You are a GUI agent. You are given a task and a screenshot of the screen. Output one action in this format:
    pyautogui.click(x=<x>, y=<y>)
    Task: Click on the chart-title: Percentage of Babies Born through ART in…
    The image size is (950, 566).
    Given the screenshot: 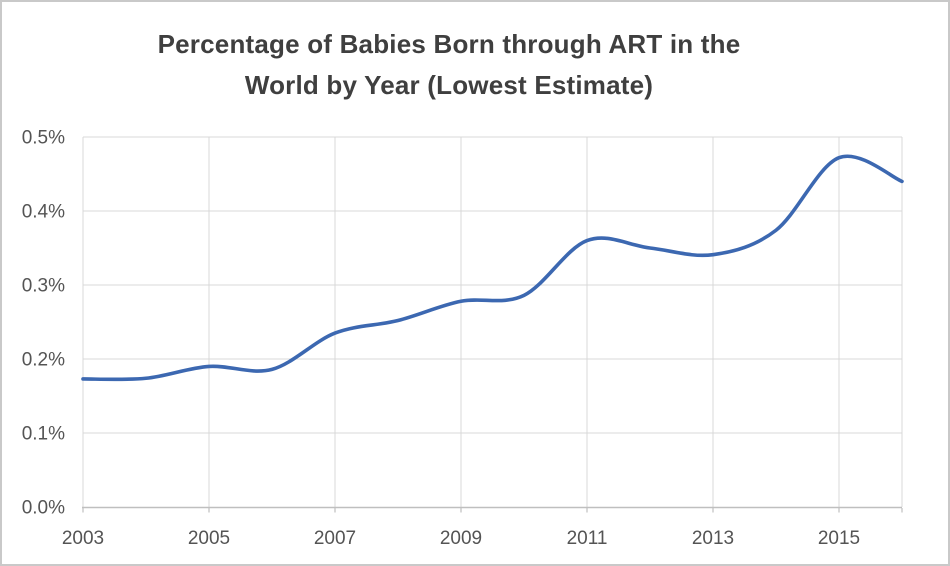 What is the action you would take?
    pyautogui.click(x=449, y=65)
    